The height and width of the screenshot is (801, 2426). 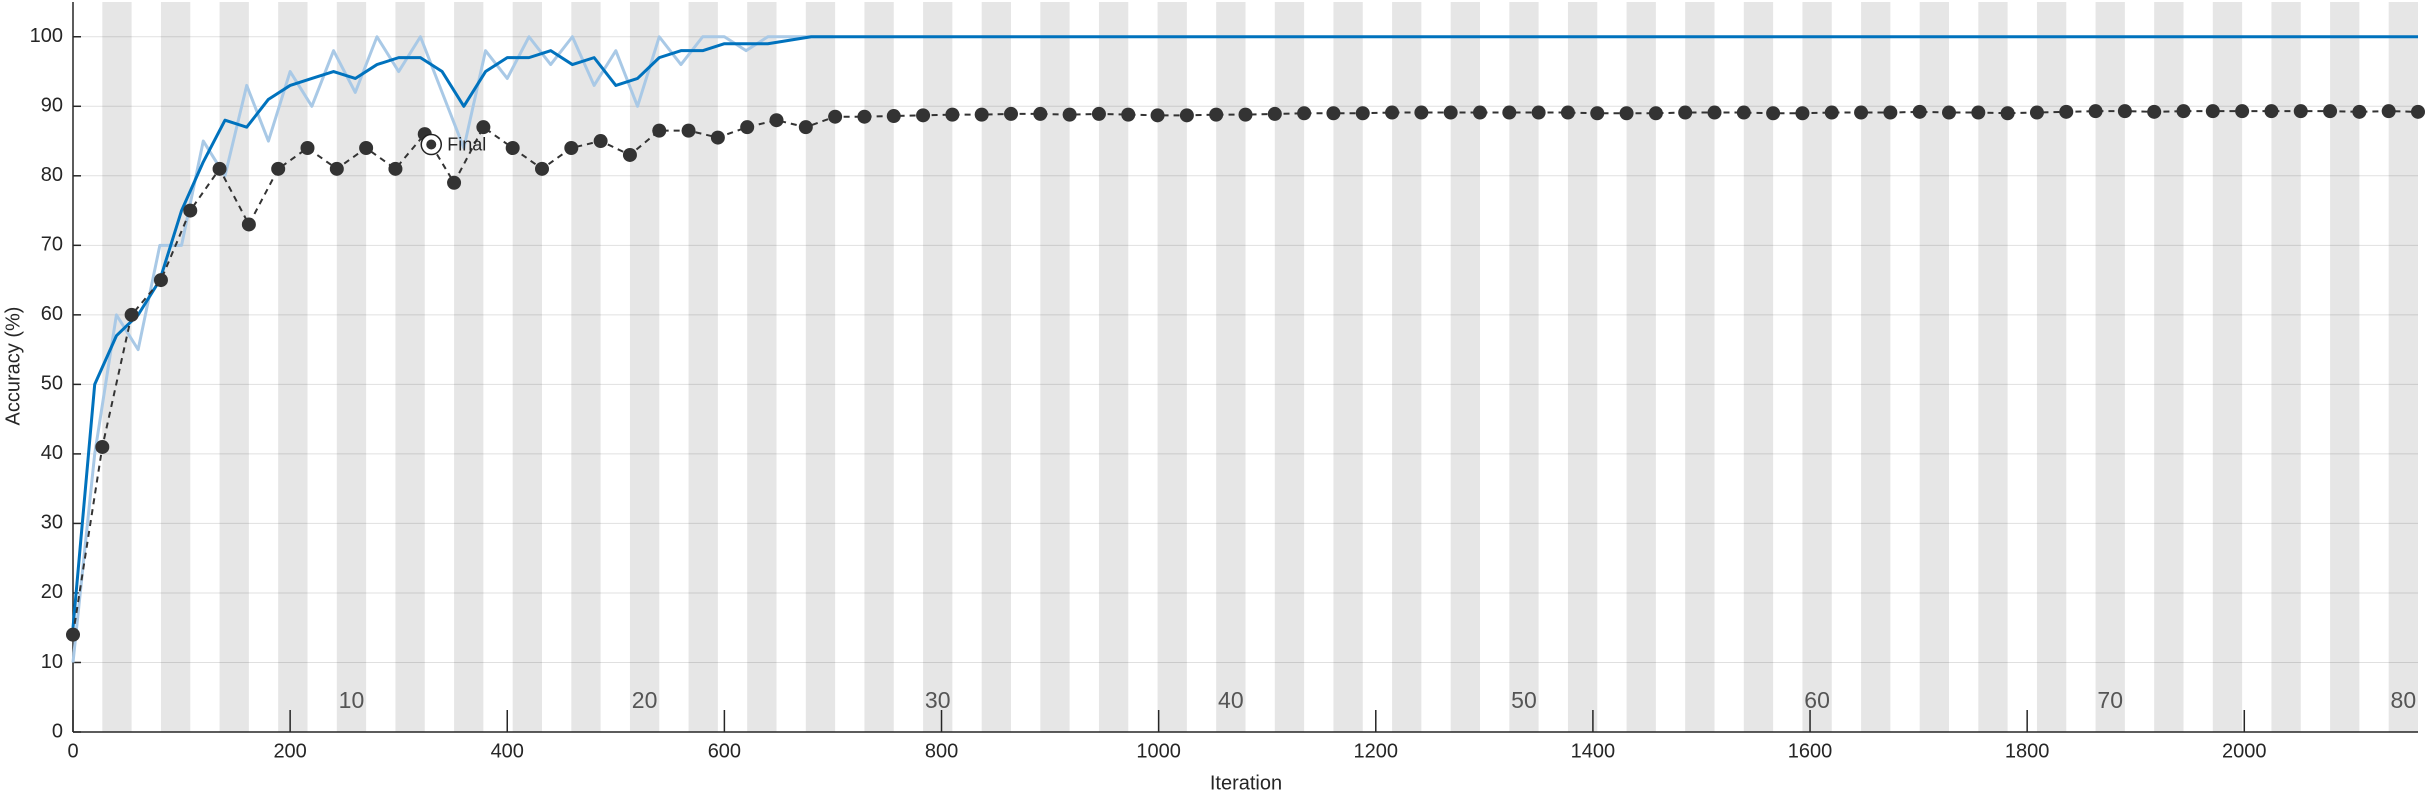 What do you see at coordinates (52, 453) in the screenshot?
I see `y-tick-label: 40` at bounding box center [52, 453].